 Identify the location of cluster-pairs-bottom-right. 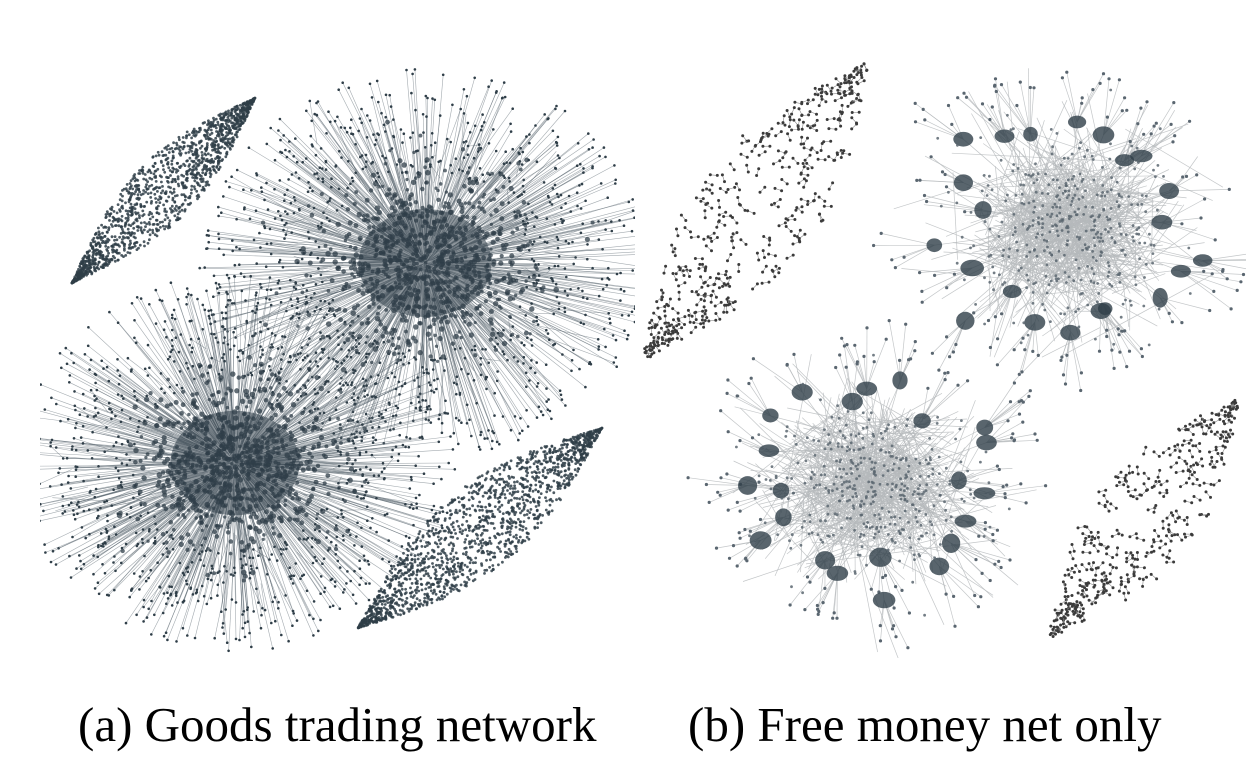
(1143, 518).